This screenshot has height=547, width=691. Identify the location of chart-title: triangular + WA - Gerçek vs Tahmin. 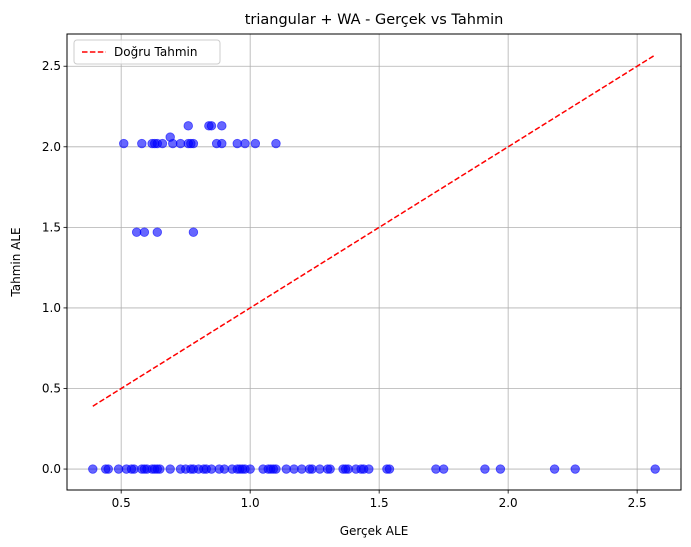
(374, 20).